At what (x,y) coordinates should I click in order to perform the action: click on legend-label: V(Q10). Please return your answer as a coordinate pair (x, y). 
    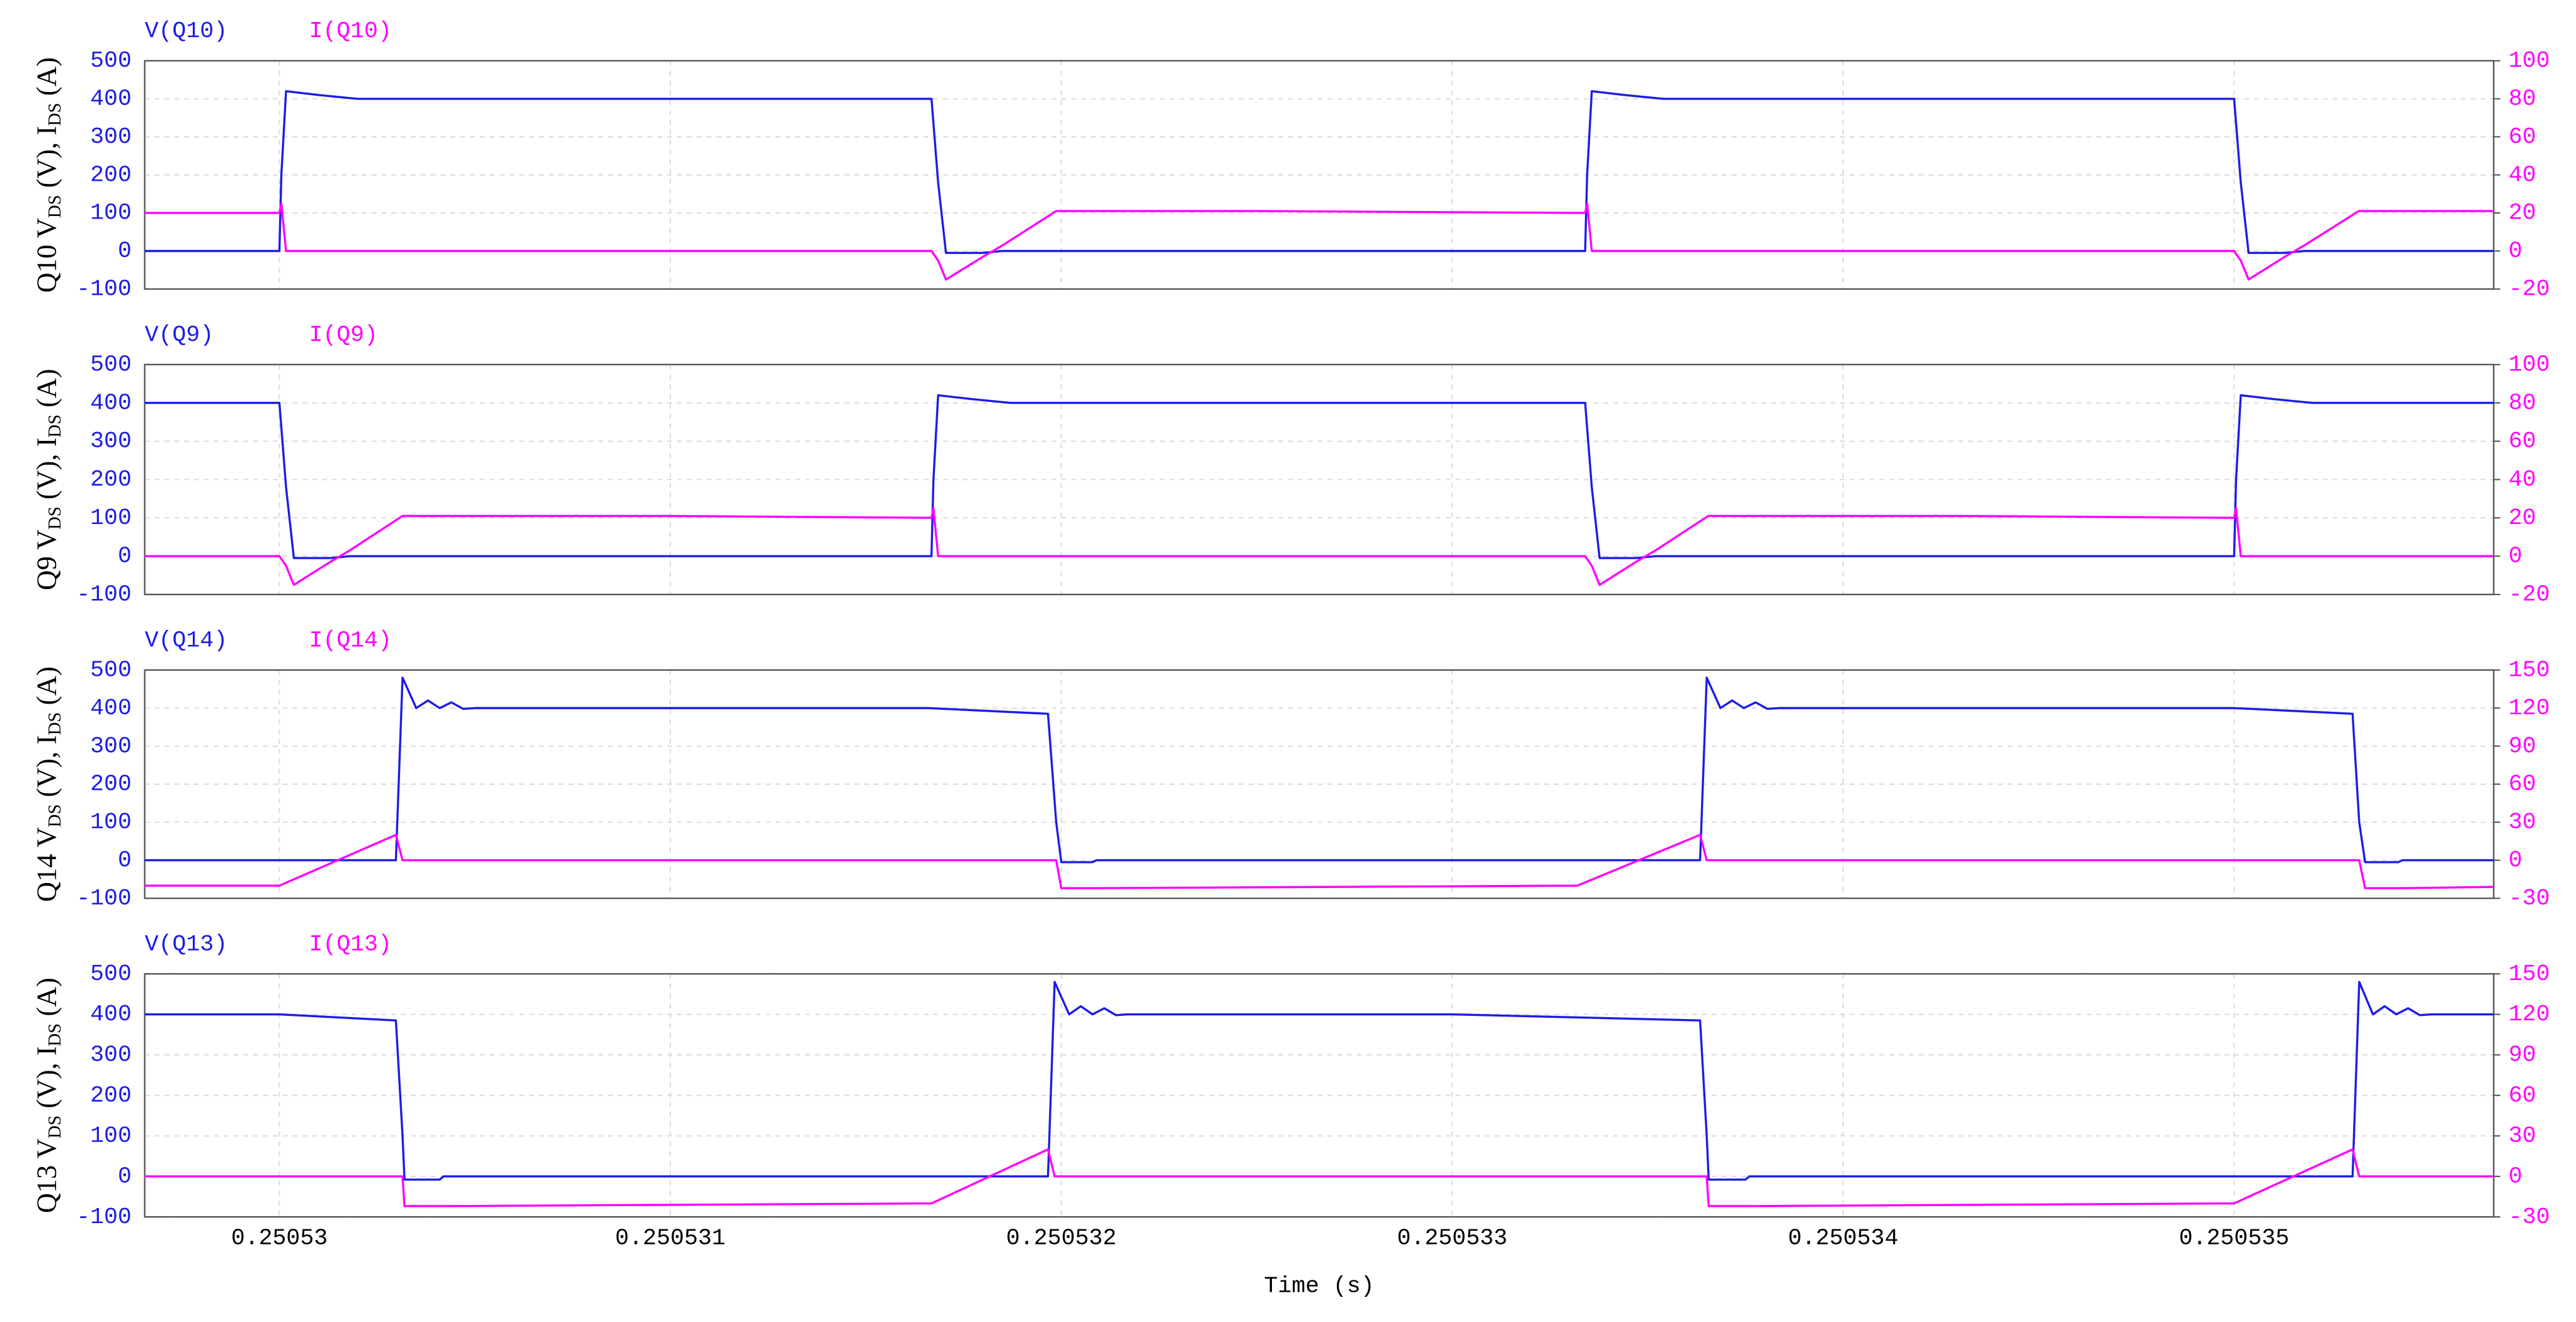
    Looking at the image, I should click on (186, 31).